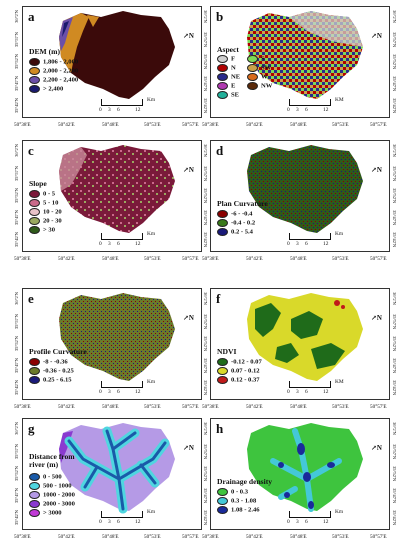  What do you see at coordinates (31, 150) in the screenshot?
I see `panel-label: c` at bounding box center [31, 150].